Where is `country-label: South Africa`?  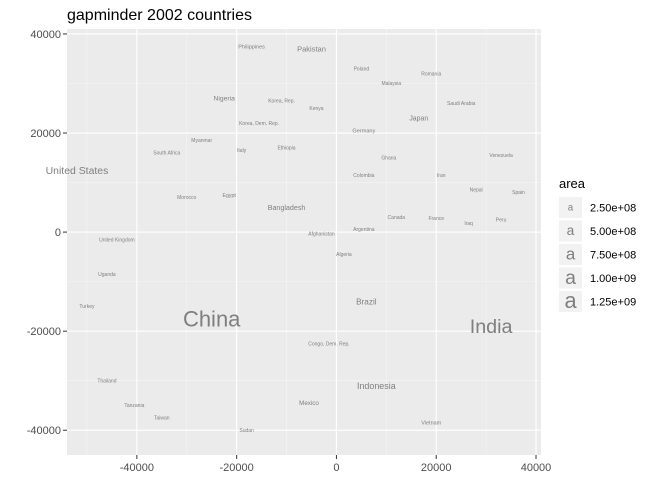 country-label: South Africa is located at coordinates (166, 154).